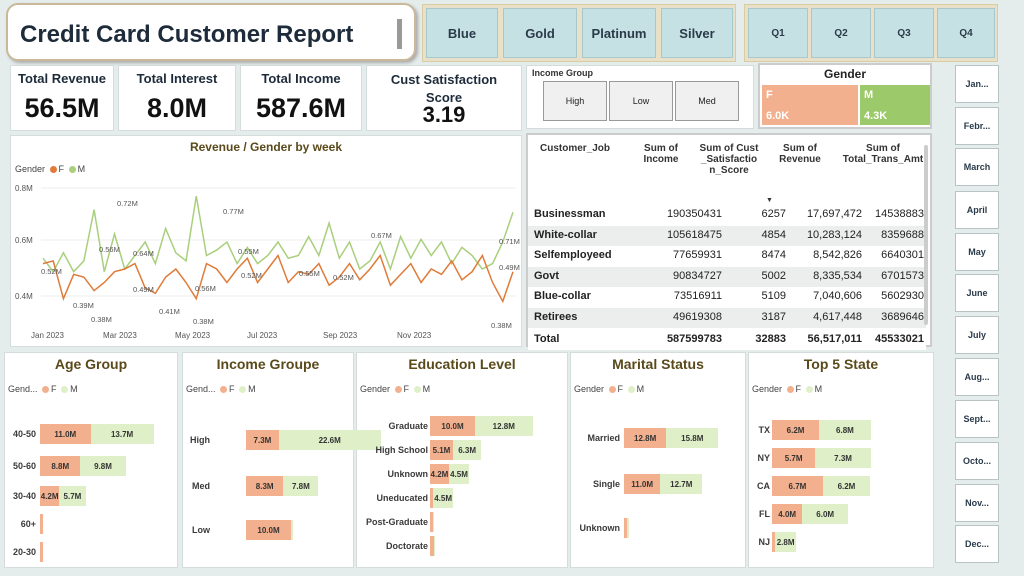  I want to click on bar-female: 7.3M, so click(262, 440).